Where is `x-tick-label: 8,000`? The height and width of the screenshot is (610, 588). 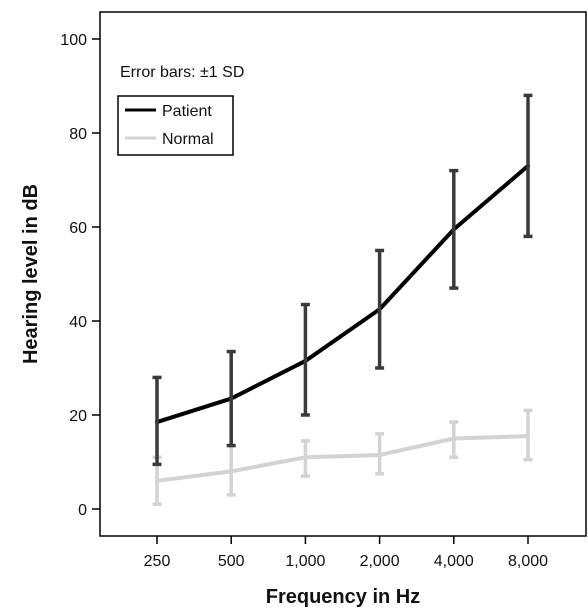
x-tick-label: 8,000 is located at coordinates (528, 561).